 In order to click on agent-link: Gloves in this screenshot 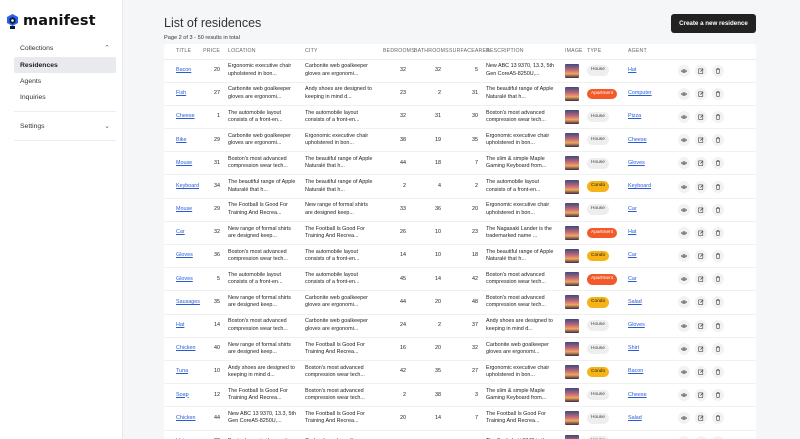, I will do `click(636, 162)`.